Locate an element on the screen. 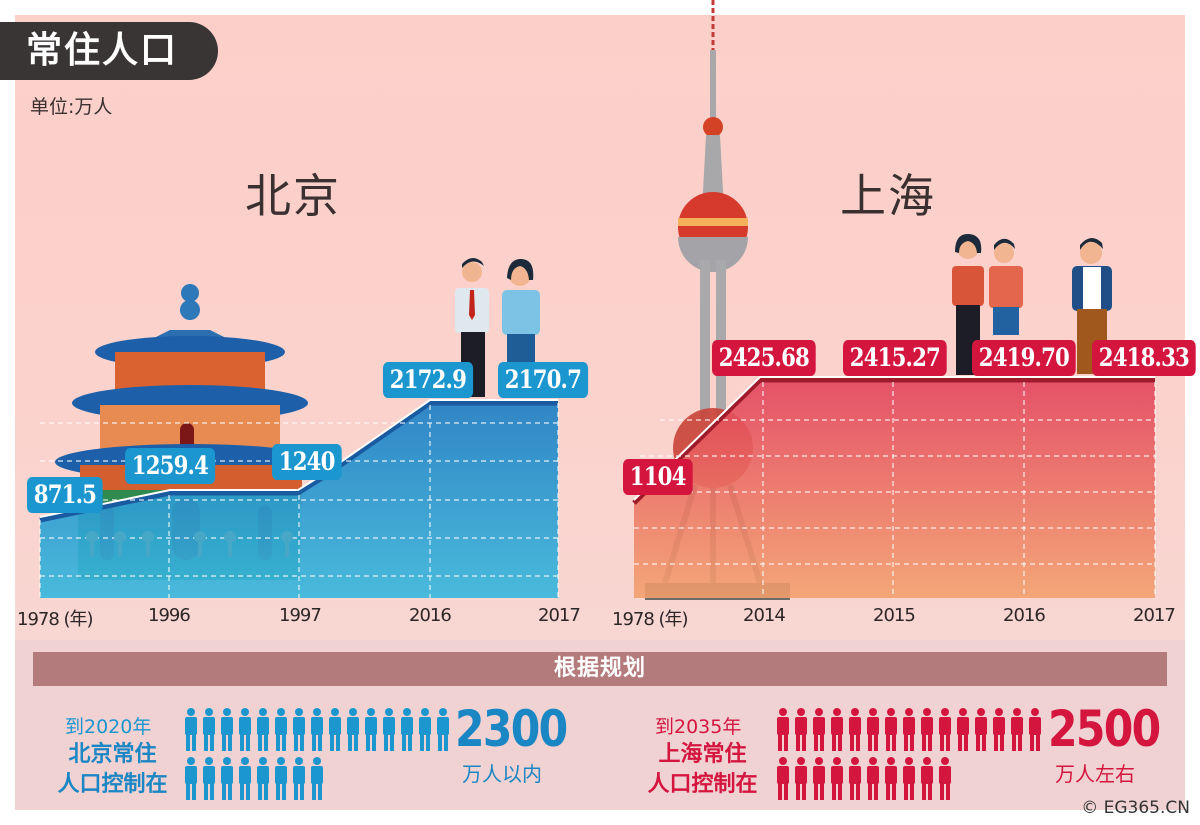 The width and height of the screenshot is (1200, 825). beijing-plan-desc-line2: 人口控制在 is located at coordinates (112, 784).